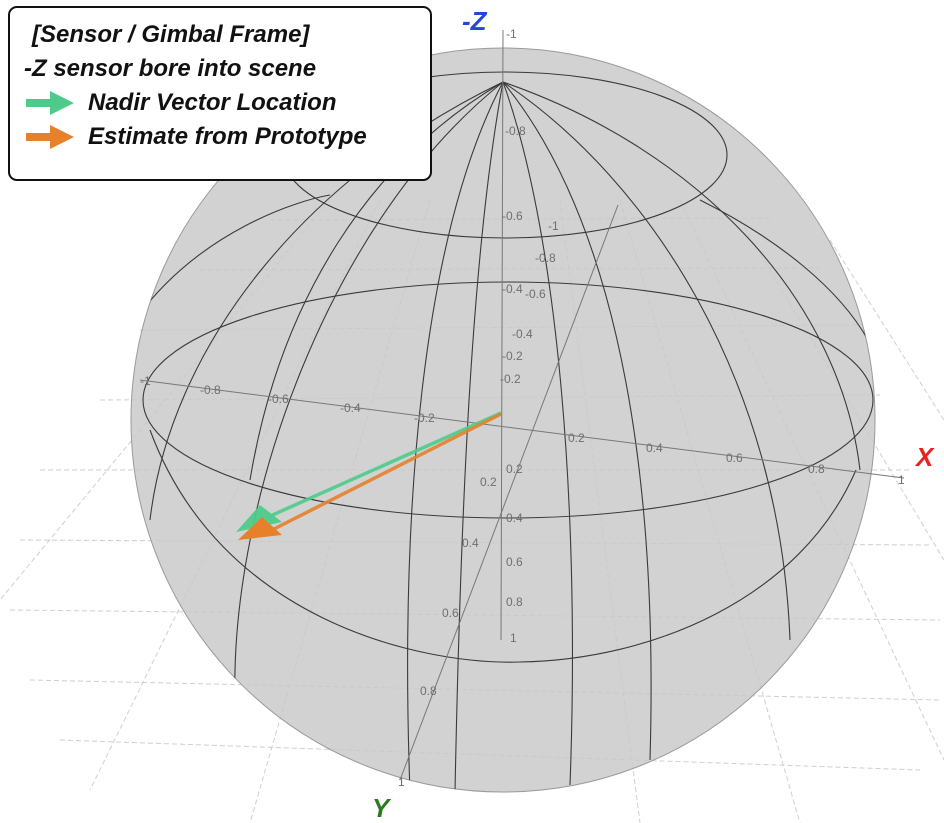 The height and width of the screenshot is (823, 944). I want to click on legend-item-nadir: Nadir Vector Location, so click(220, 103).